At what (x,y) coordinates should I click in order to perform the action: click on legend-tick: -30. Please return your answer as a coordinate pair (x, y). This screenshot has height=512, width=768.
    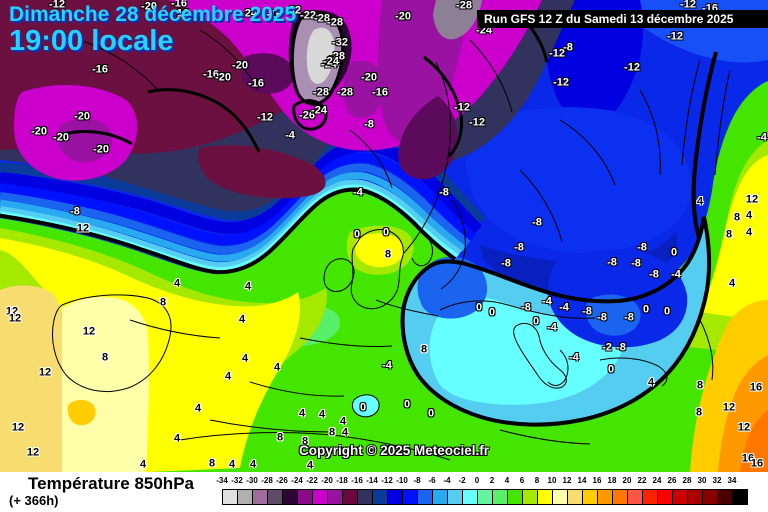
    Looking at the image, I should click on (252, 480).